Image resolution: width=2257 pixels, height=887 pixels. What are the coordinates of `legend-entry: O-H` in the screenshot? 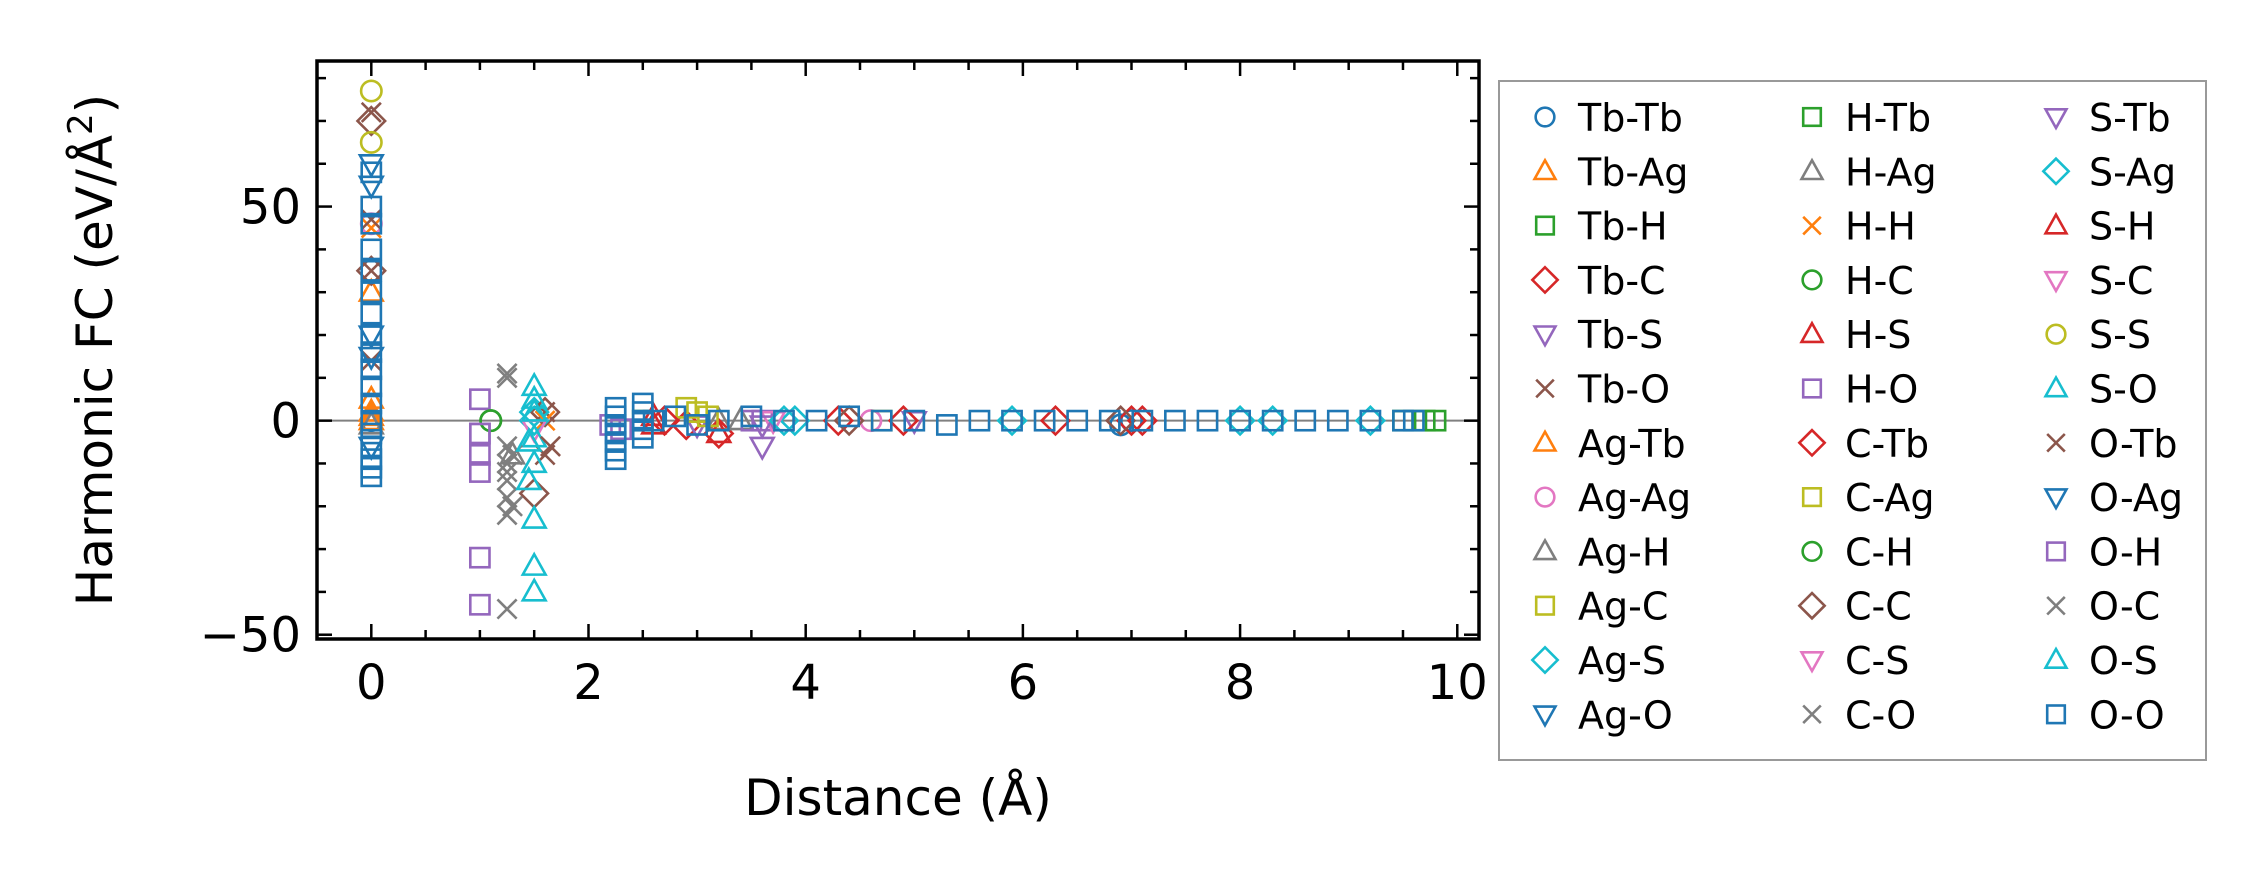 It's located at (2103, 552).